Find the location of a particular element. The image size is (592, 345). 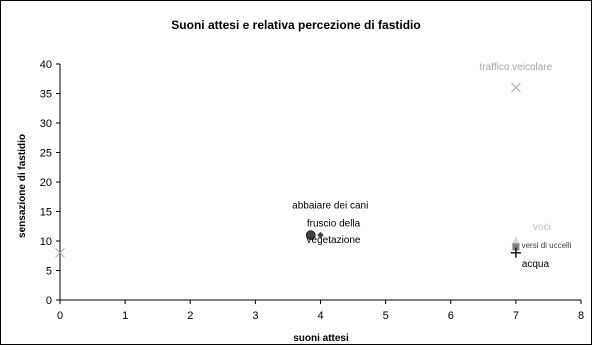

y-tick-label: 40 is located at coordinates (46, 65).